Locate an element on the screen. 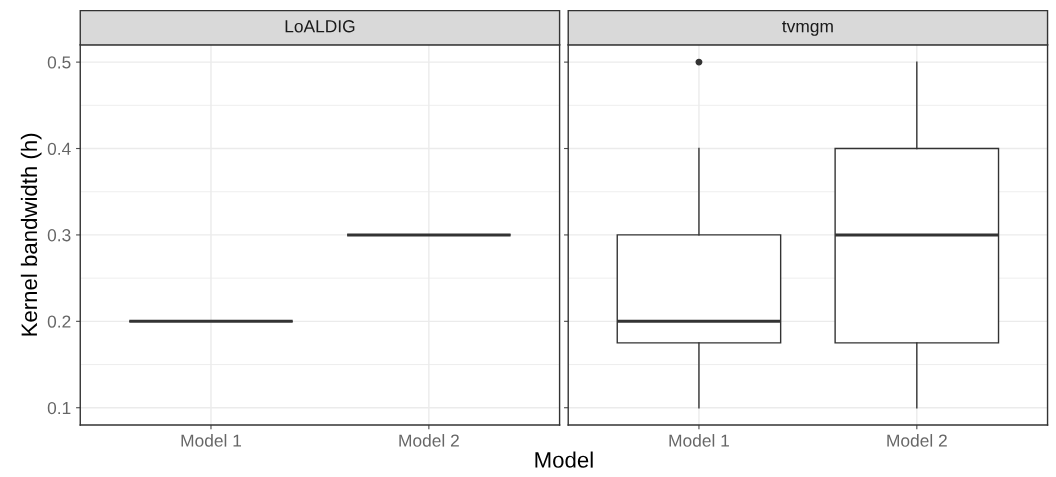 This screenshot has height=477, width=1056. chart-title: LoALDIG is located at coordinates (320, 26).